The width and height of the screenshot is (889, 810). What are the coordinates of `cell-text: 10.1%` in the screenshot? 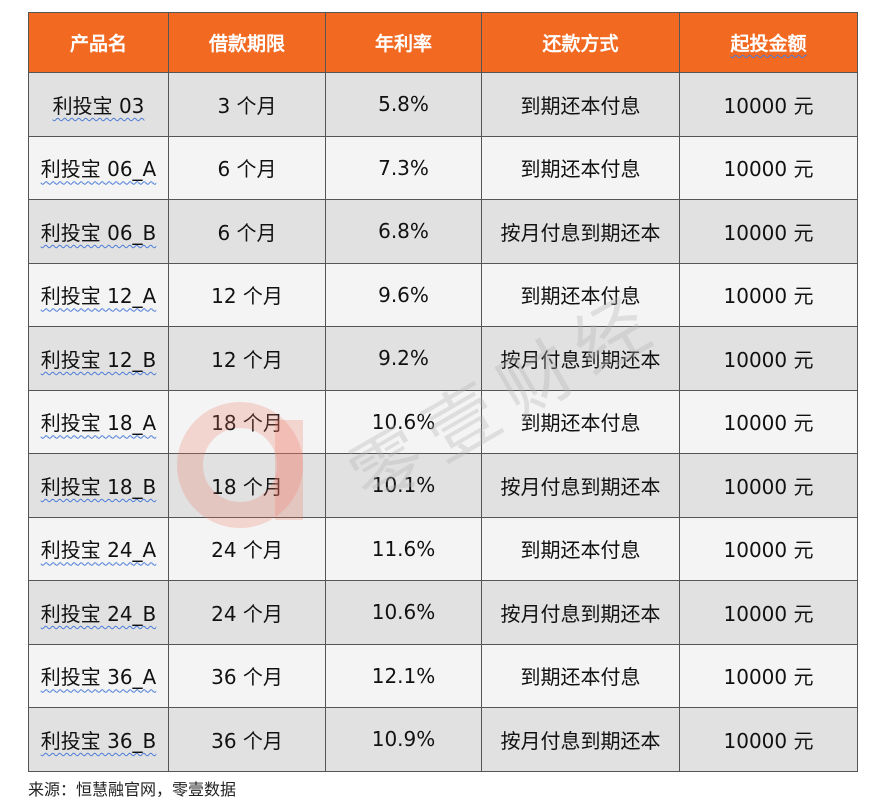 It's located at (403, 485).